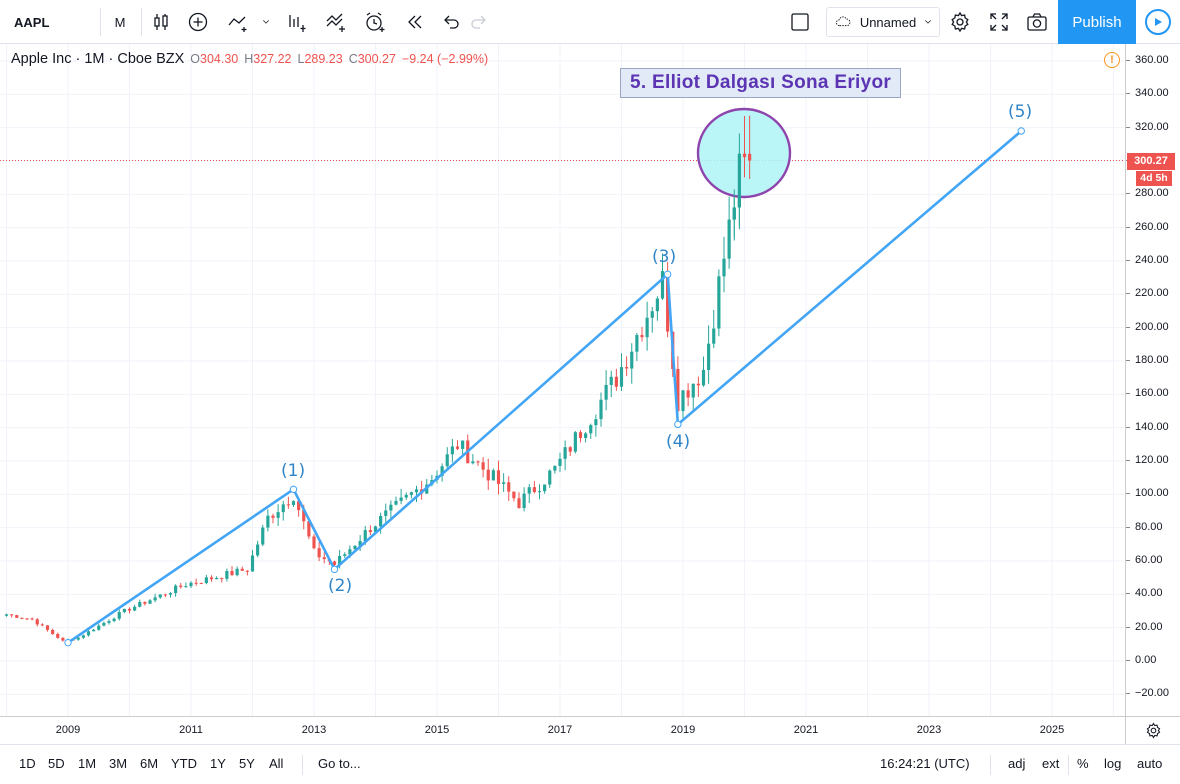  Describe the element at coordinates (68, 730) in the screenshot. I see `year-tick-label: 2009` at that location.